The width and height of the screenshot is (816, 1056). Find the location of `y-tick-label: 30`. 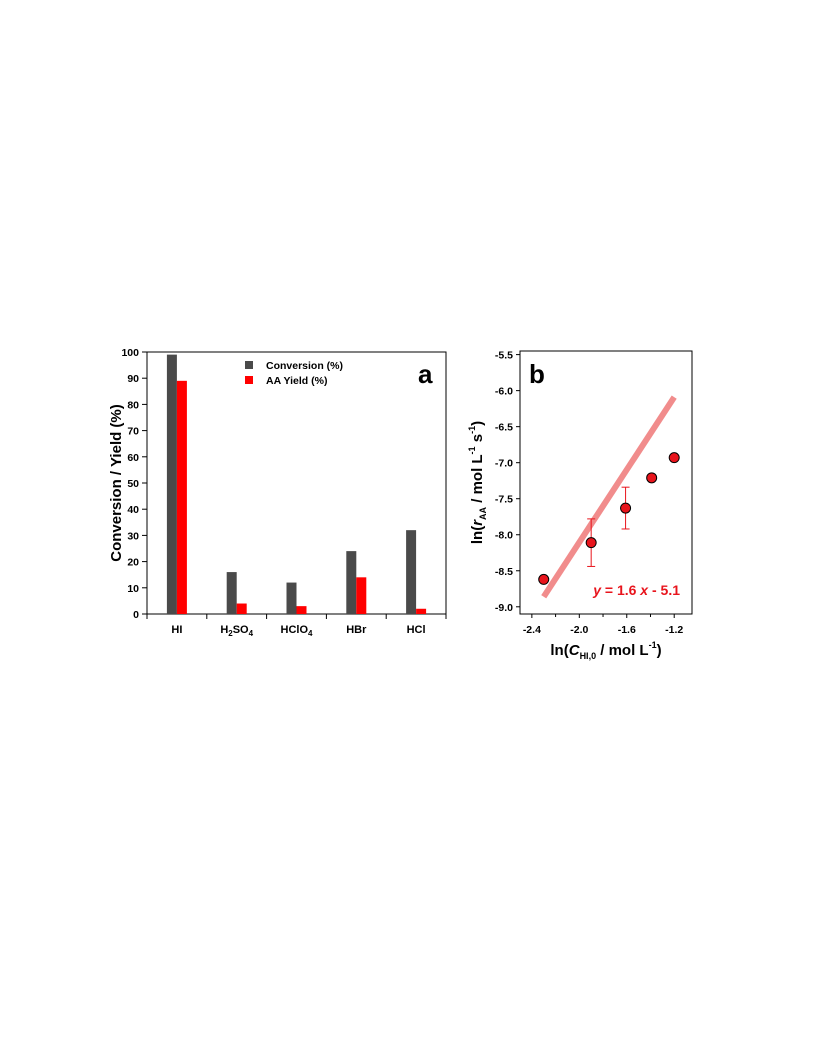

y-tick-label: 30 is located at coordinates (133, 536).